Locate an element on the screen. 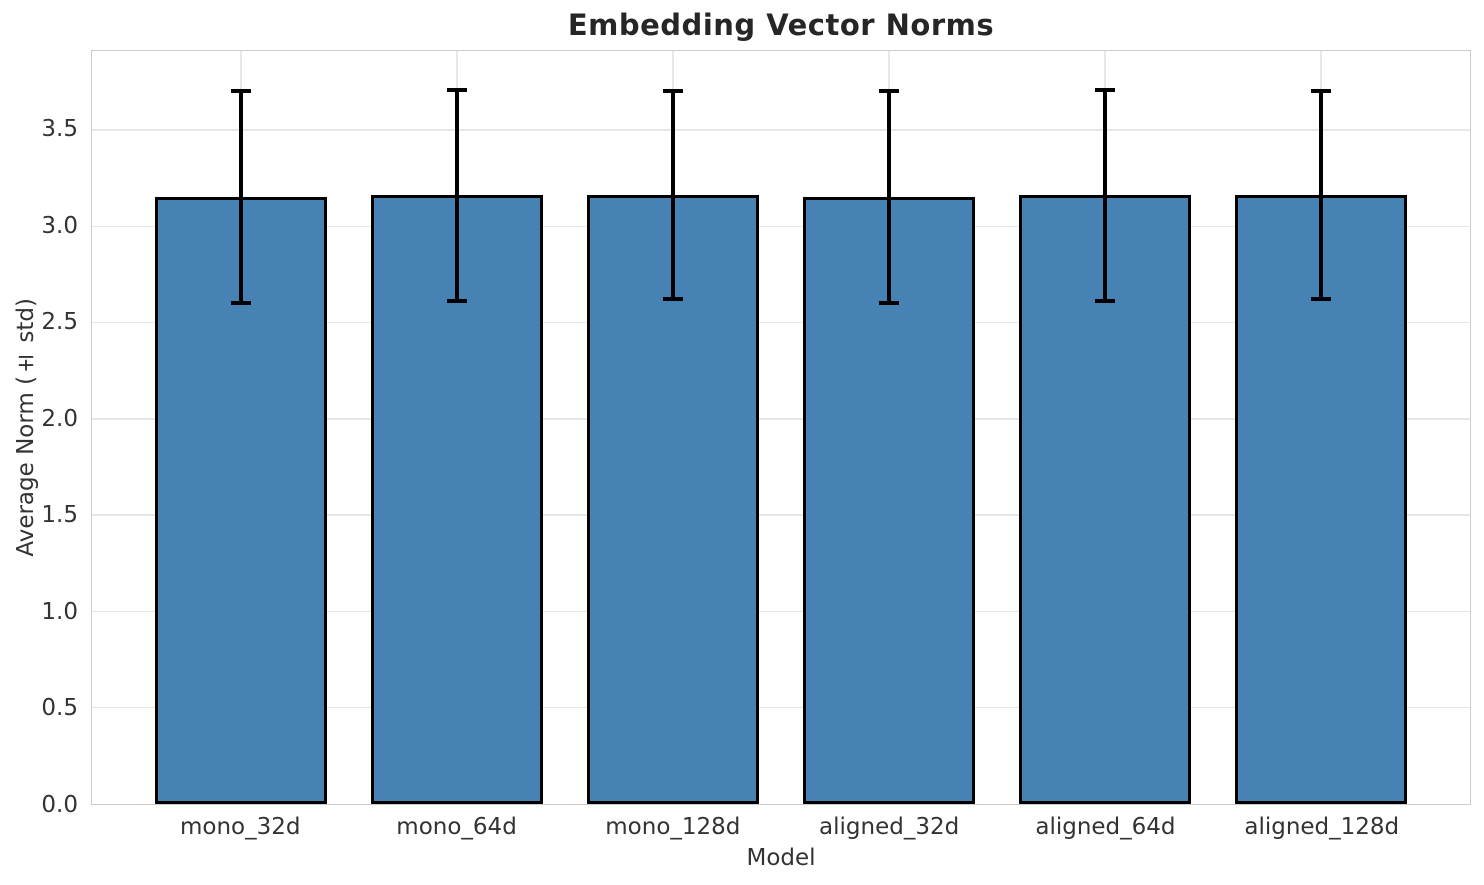  error-bar-line-aligned_32d is located at coordinates (888, 197).